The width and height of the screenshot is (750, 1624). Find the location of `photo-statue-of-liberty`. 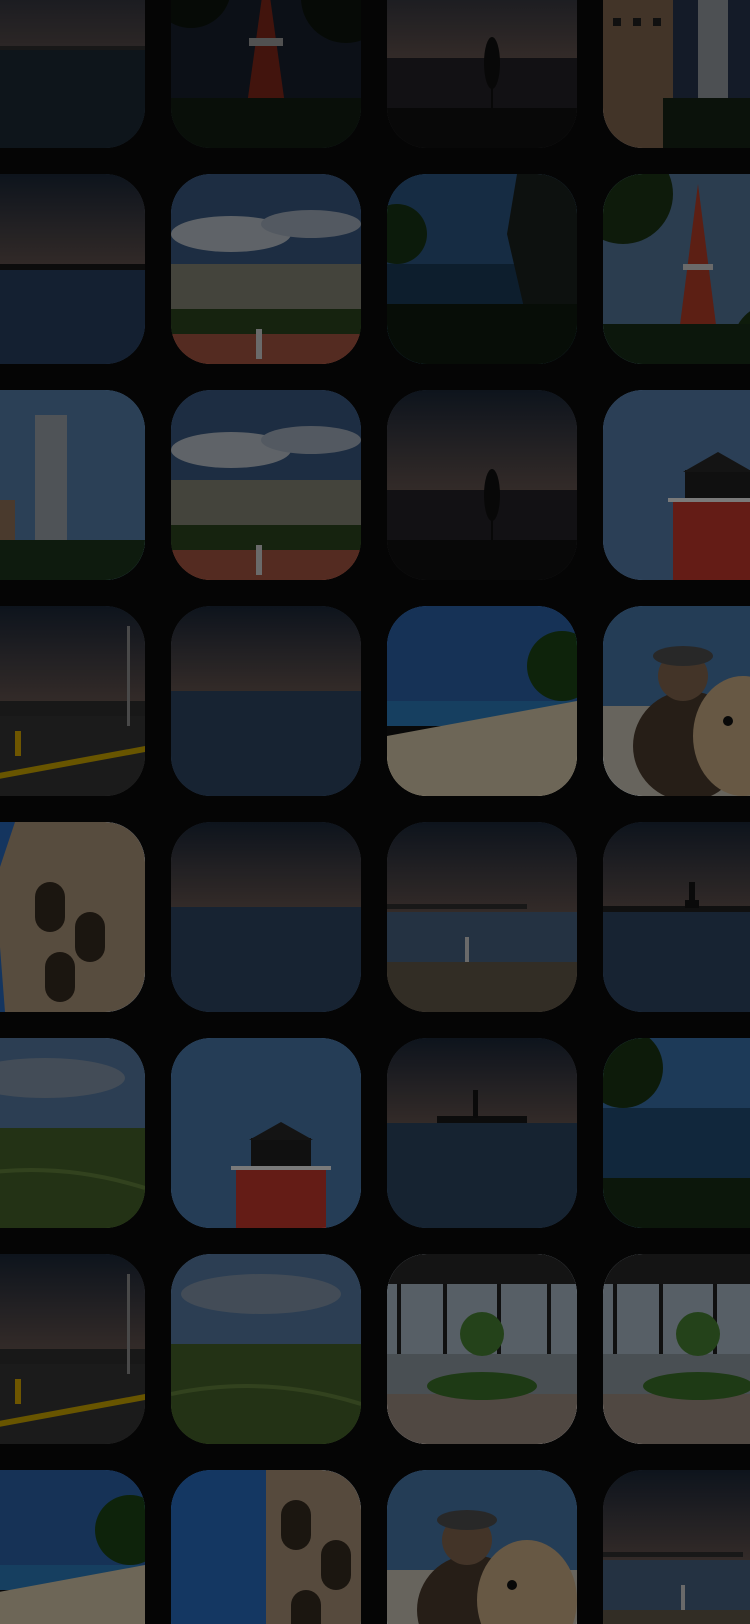

photo-statue-of-liberty is located at coordinates (676, 917).